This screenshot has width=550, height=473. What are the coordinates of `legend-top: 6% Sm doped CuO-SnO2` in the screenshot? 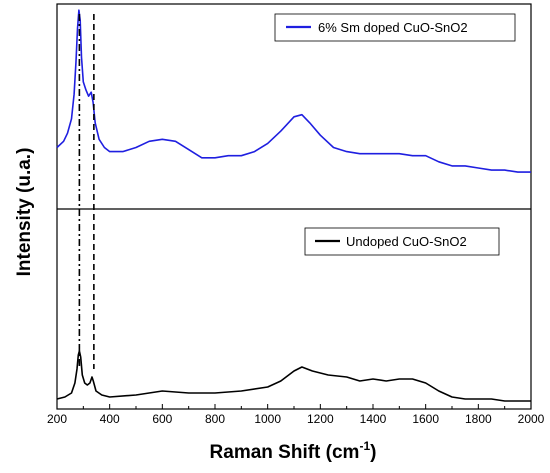 It's located at (395, 27).